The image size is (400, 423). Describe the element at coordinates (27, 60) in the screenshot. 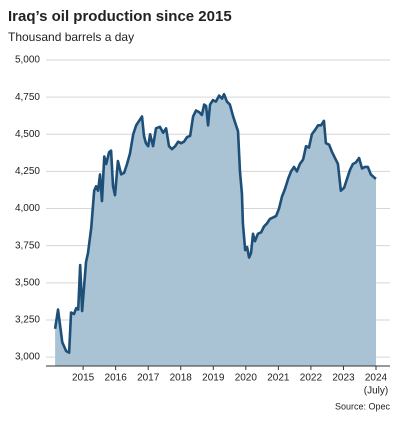

I see `y-tick-label: 5,000` at that location.